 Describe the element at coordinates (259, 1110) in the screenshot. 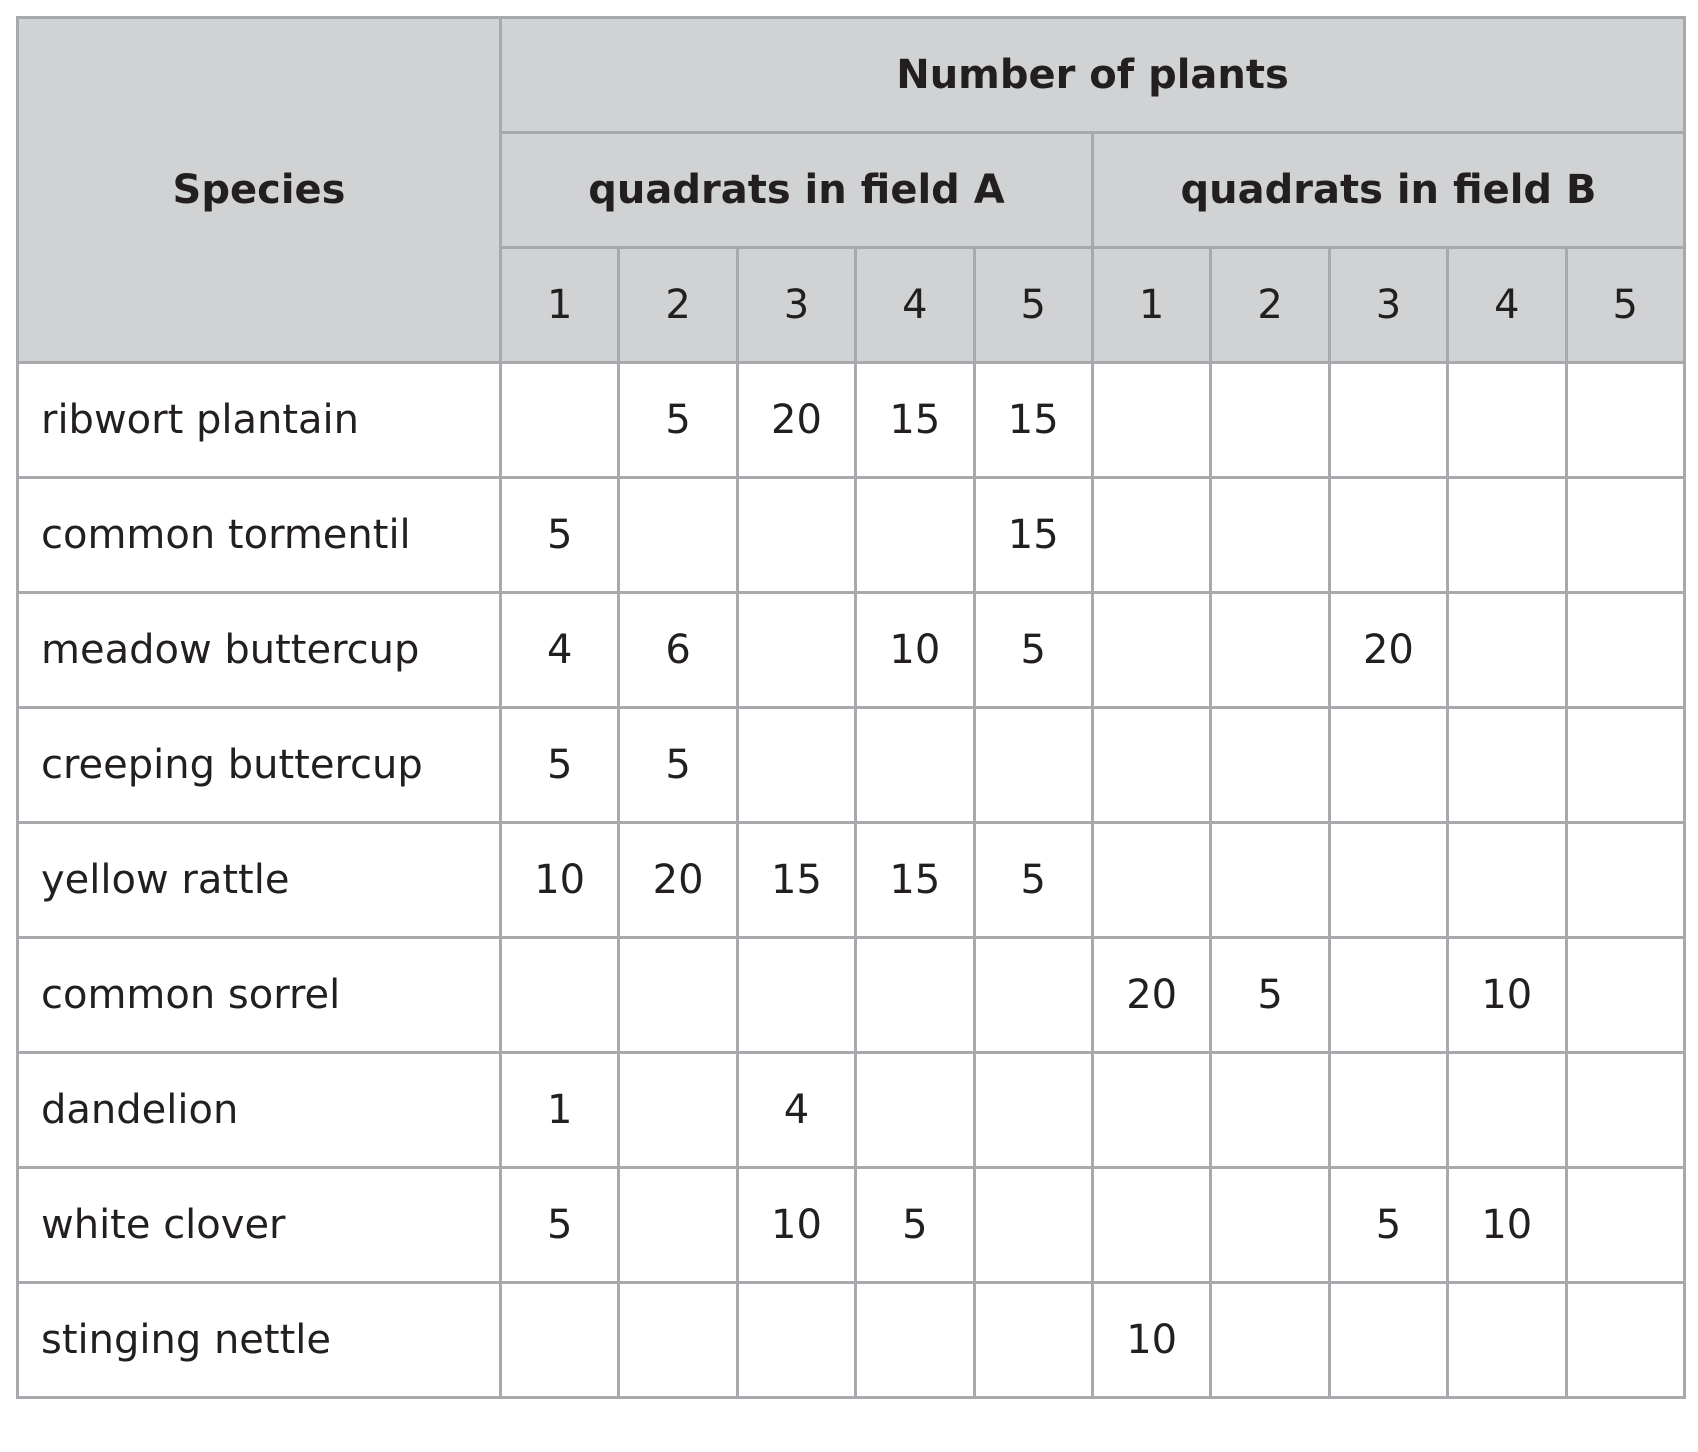

I see `species-name: dandelion` at that location.